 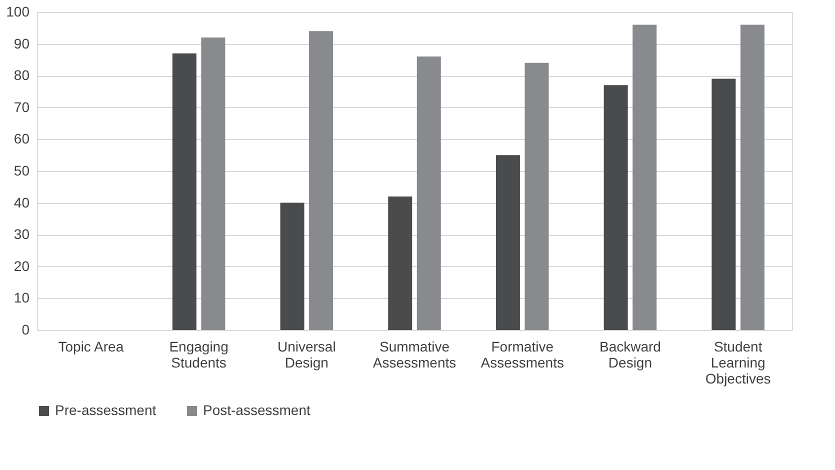 I want to click on x-tick-label: Engaging Students, so click(x=198, y=354).